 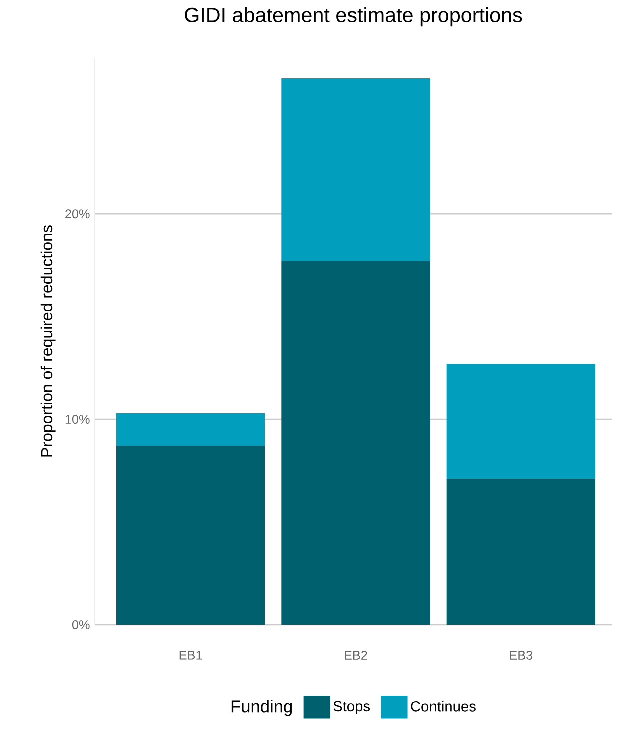 What do you see at coordinates (78, 419) in the screenshot?
I see `y-tick-label: 10%` at bounding box center [78, 419].